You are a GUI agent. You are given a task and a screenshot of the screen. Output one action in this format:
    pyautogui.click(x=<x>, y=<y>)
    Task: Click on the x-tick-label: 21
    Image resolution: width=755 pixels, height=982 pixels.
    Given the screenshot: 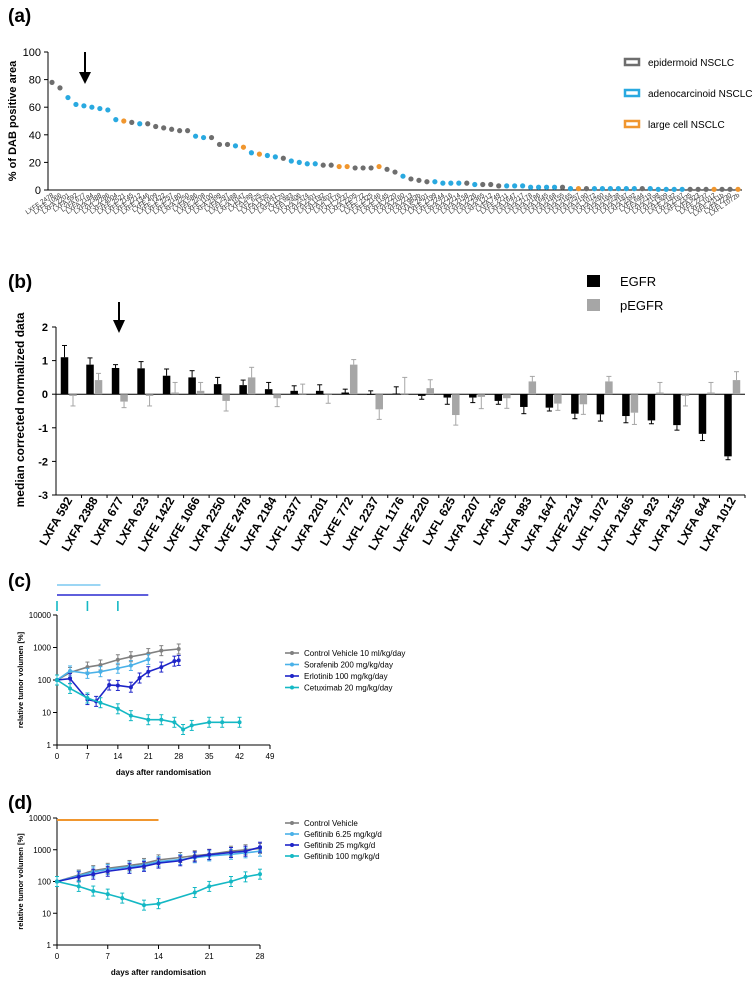 What is the action you would take?
    pyautogui.click(x=148, y=756)
    